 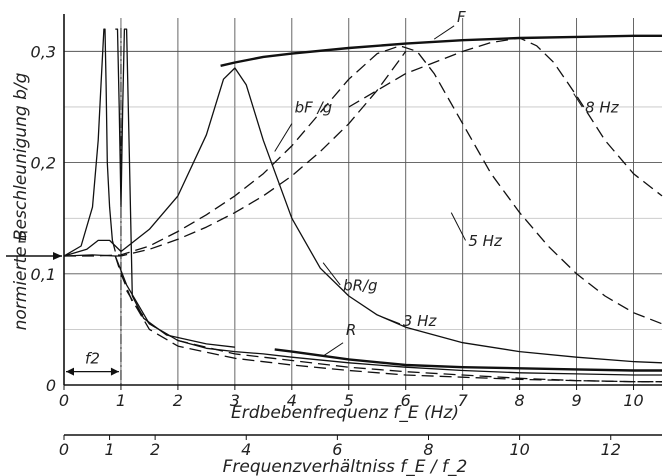 What do you see at coordinates (602, 108) in the screenshot?
I see `label-8hz: 8 Hz` at bounding box center [602, 108].